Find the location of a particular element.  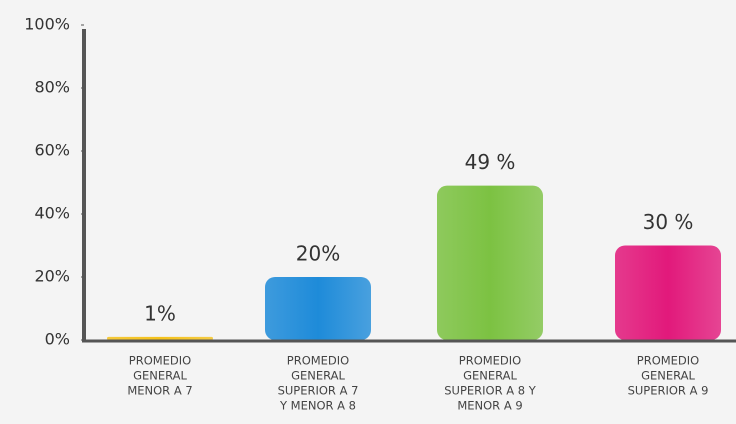

x-tick-label: MENOR A 9 is located at coordinates (489, 406).